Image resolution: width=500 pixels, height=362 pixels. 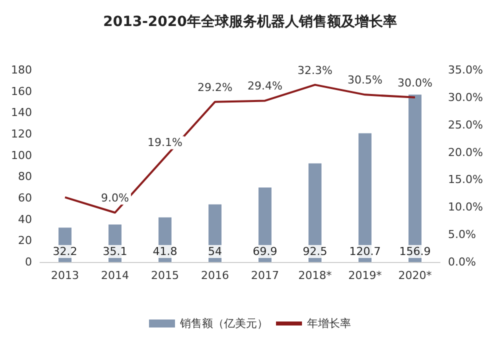 I want to click on x-tick-label: 2016, so click(x=215, y=275).